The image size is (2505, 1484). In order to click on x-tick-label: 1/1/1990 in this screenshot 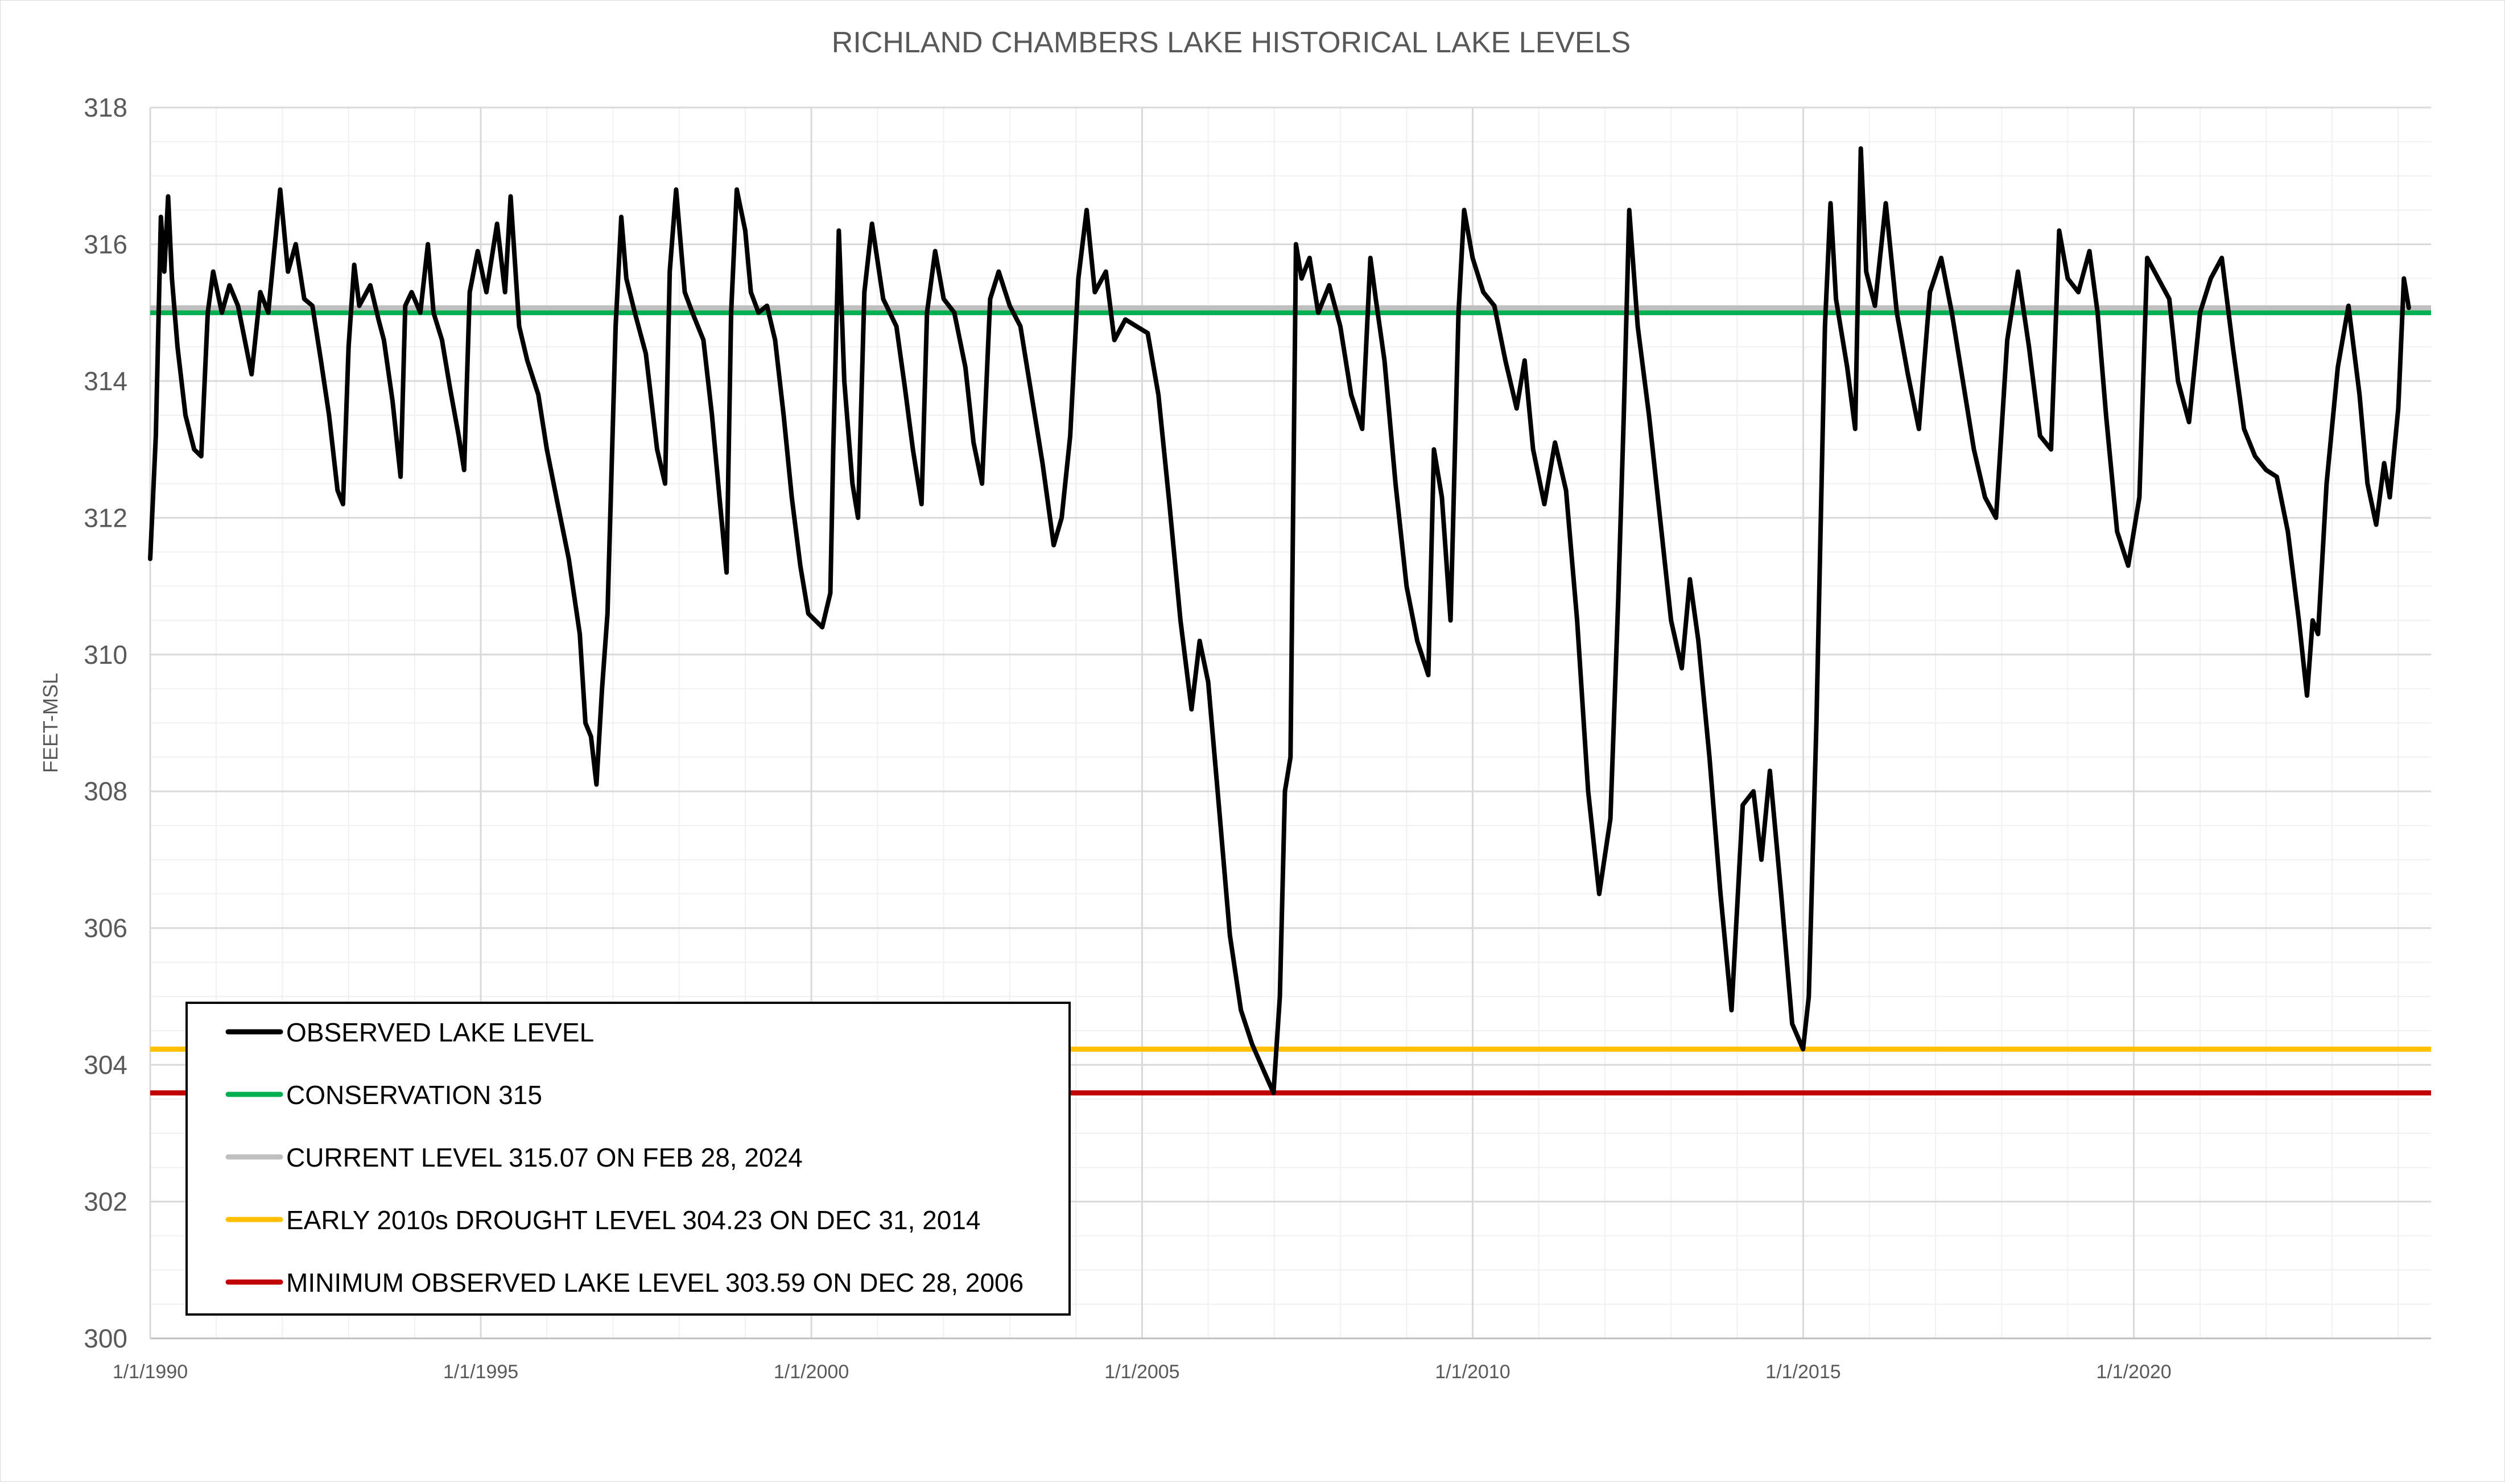, I will do `click(150, 1372)`.